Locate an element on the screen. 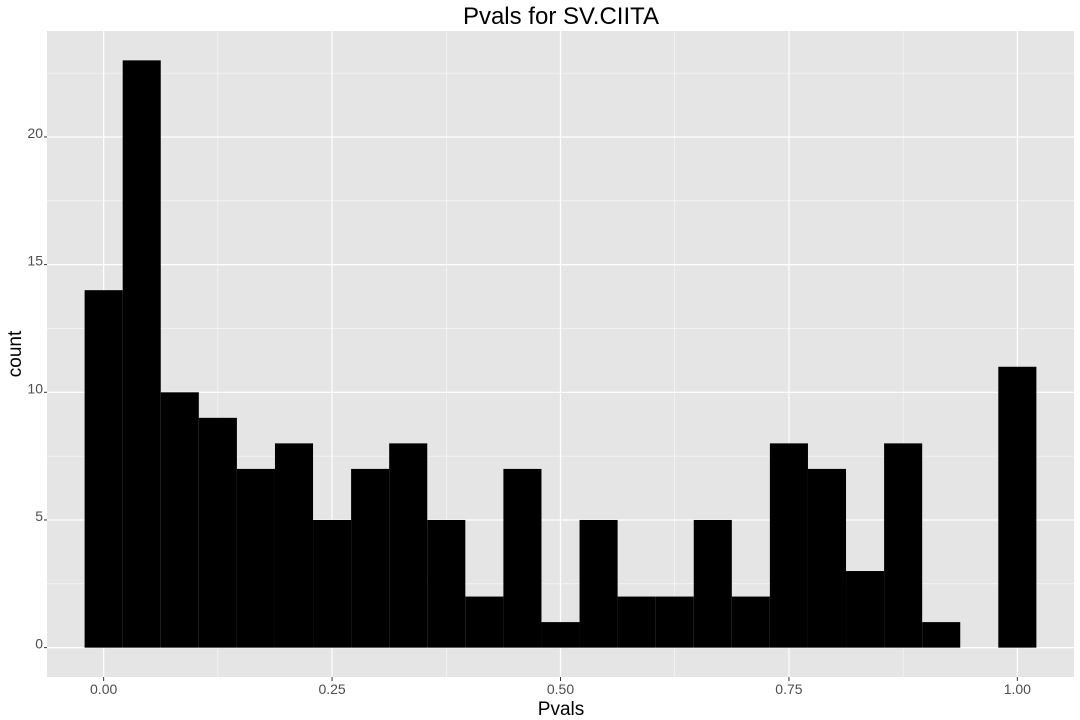  y-tick-label: 20 is located at coordinates (35, 133).